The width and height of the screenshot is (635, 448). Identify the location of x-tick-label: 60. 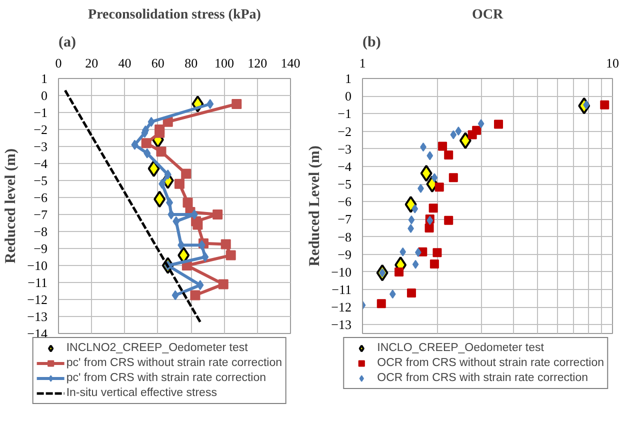
(157, 63).